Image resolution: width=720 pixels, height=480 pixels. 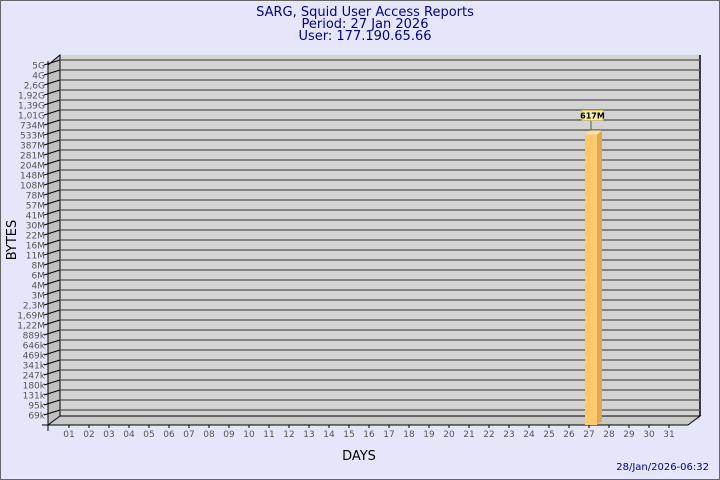 I want to click on x-tick-label: 04, so click(x=129, y=435).